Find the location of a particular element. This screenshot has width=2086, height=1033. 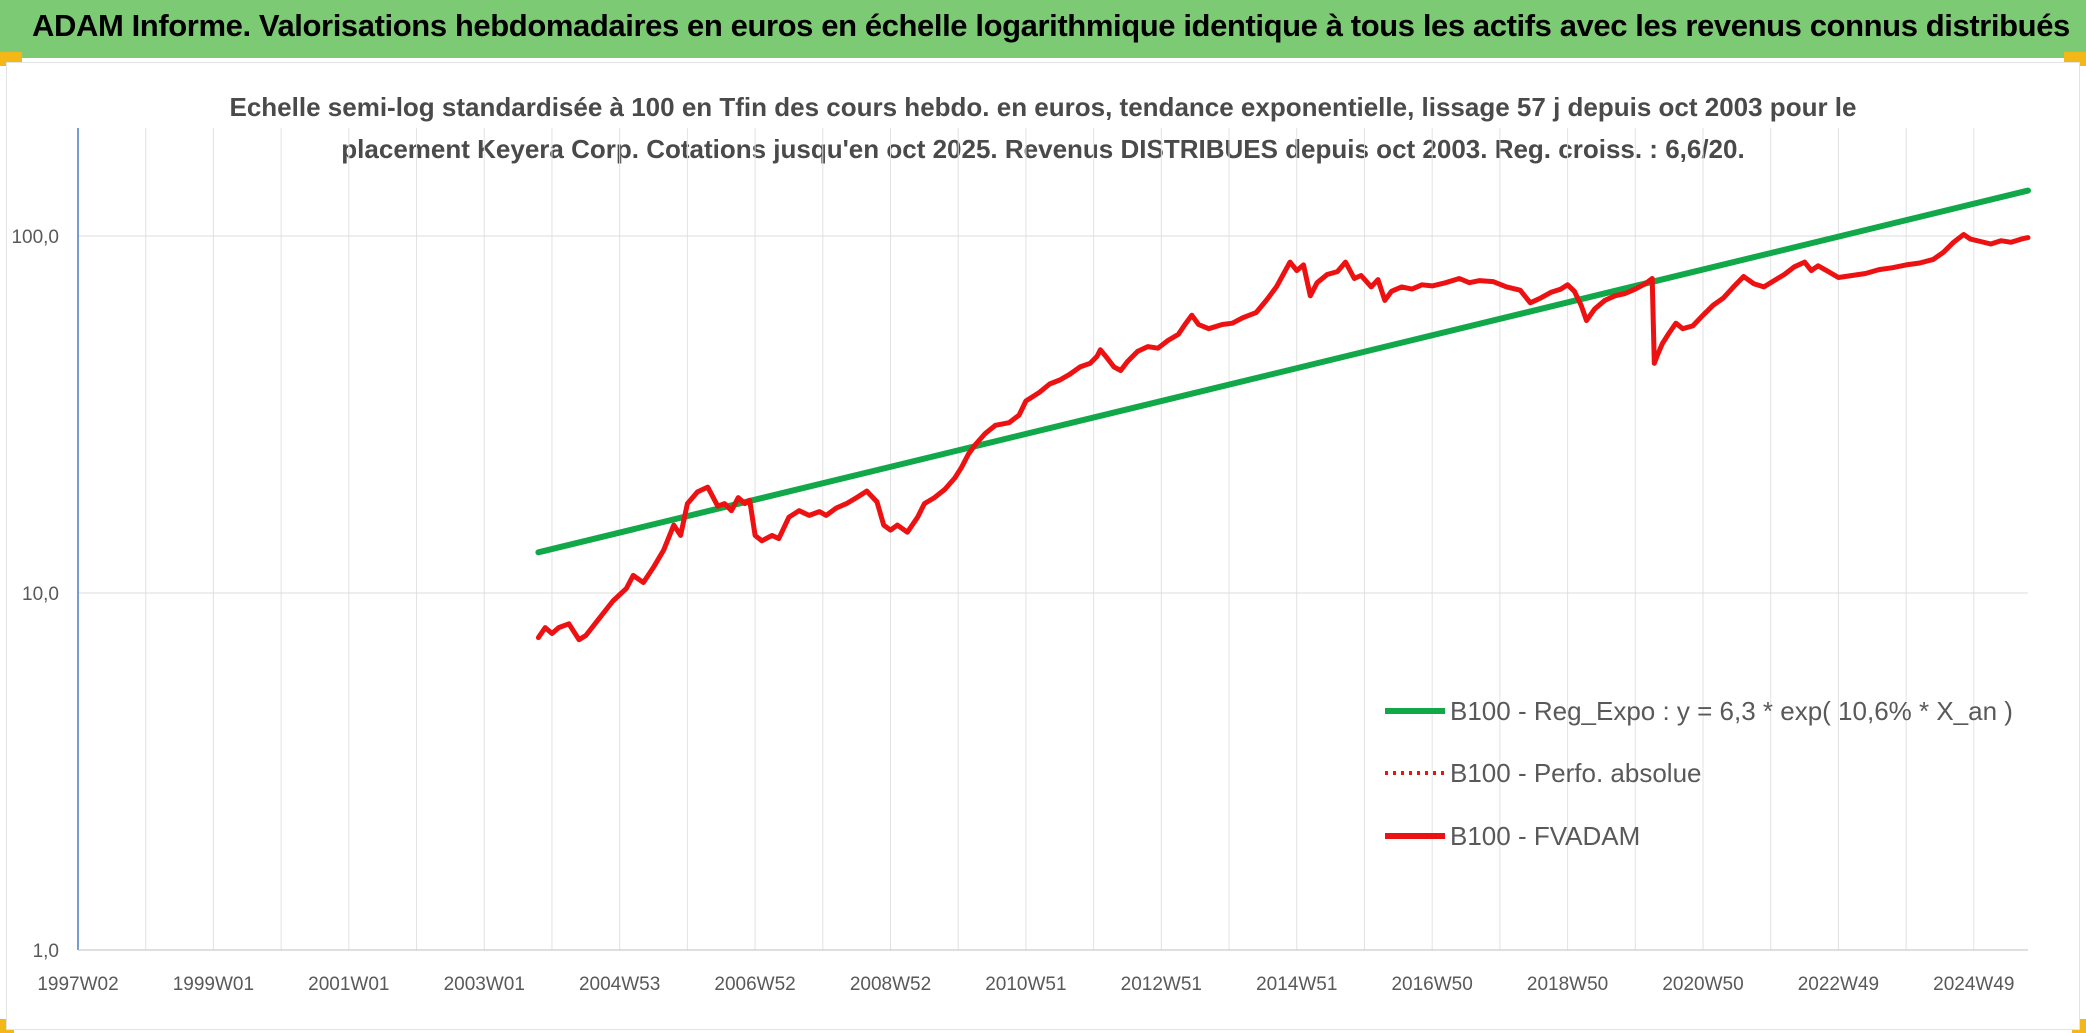

x-tick-label: 2022W49 is located at coordinates (1838, 984).